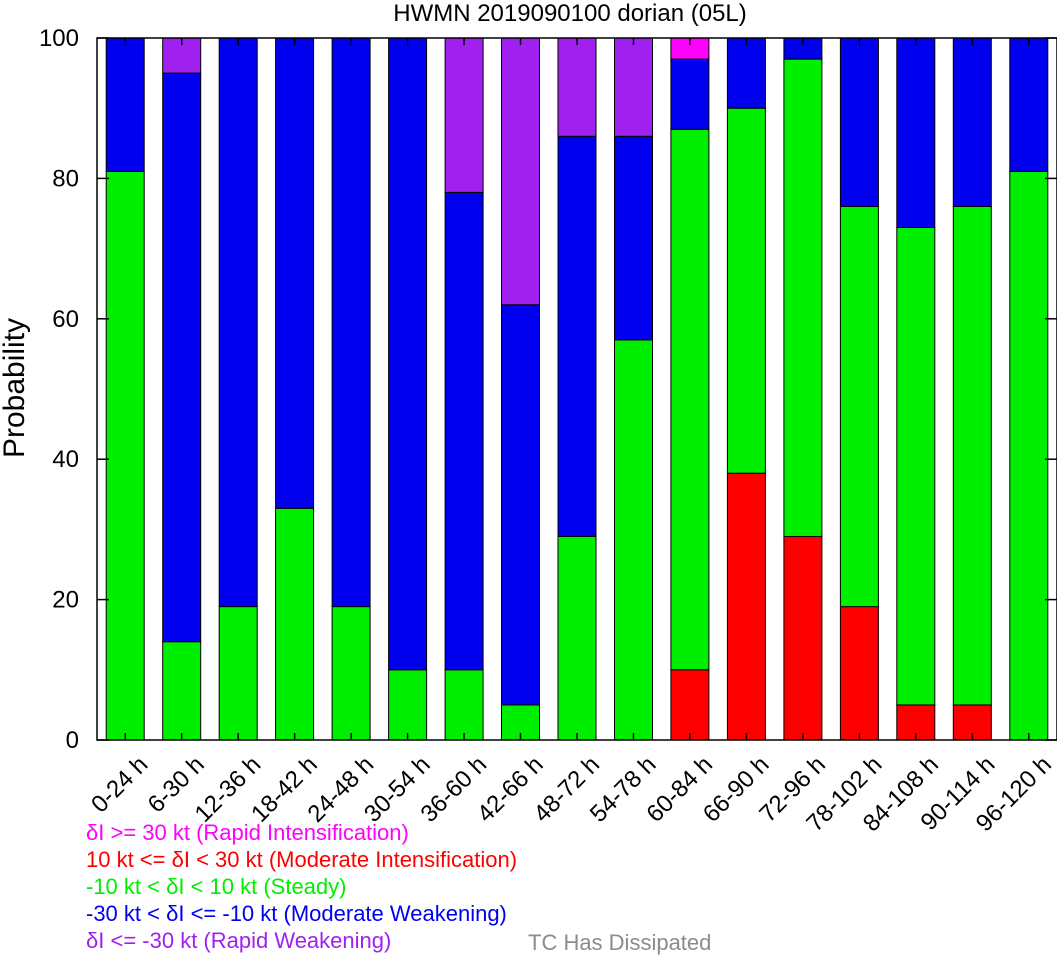 Image resolution: width=1057 pixels, height=960 pixels. Describe the element at coordinates (119, 784) in the screenshot. I see `x-tick-label: 0-24 h` at that location.